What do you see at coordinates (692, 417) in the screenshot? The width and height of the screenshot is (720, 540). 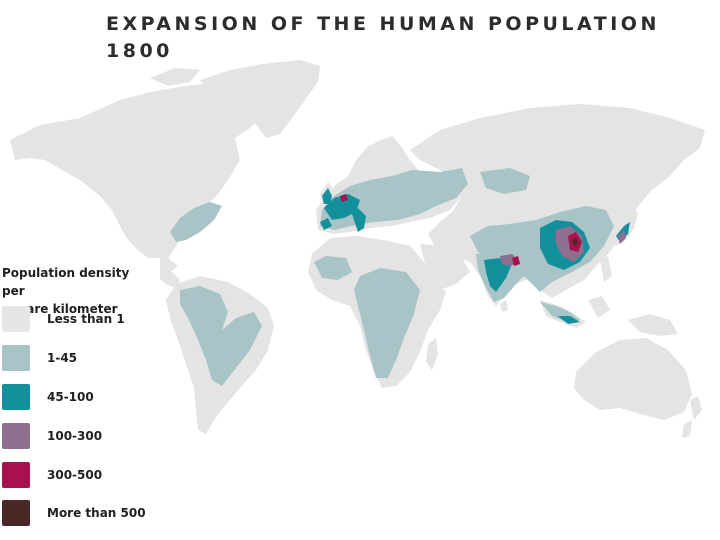 I see `new-zealand-landmass` at bounding box center [692, 417].